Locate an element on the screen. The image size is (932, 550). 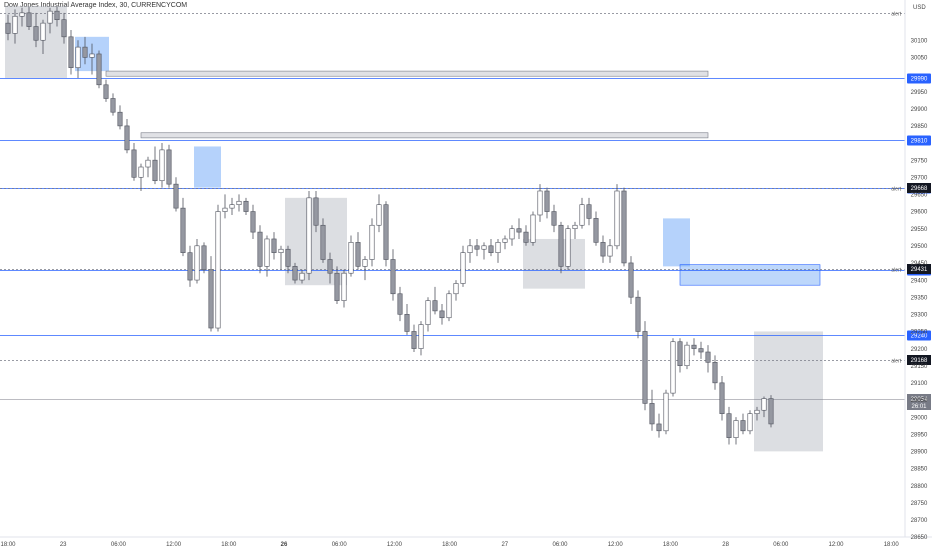
x-tick-5: 26 is located at coordinates (284, 545).